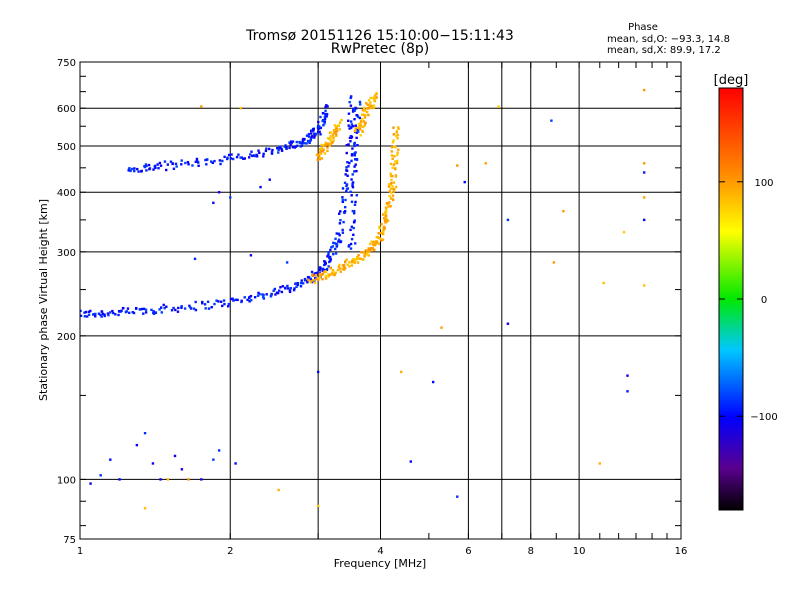 The image size is (800, 600). Describe the element at coordinates (763, 417) in the screenshot. I see `colorbar-tick-label: −100` at that location.